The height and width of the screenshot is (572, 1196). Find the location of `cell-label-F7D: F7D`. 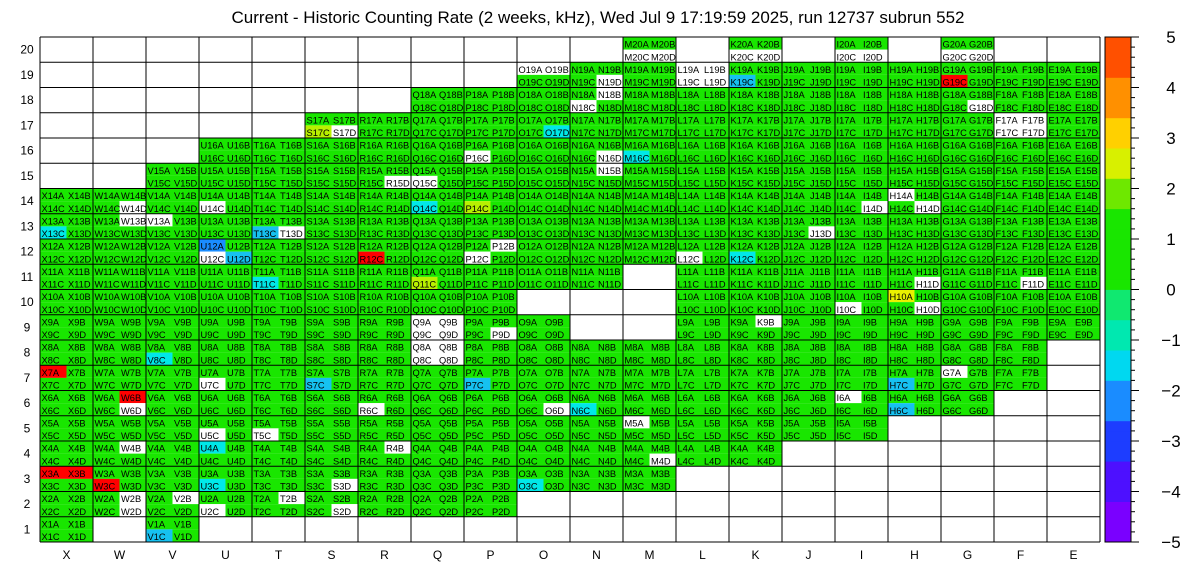

cell-label-F7D: F7D is located at coordinates (1031, 386).